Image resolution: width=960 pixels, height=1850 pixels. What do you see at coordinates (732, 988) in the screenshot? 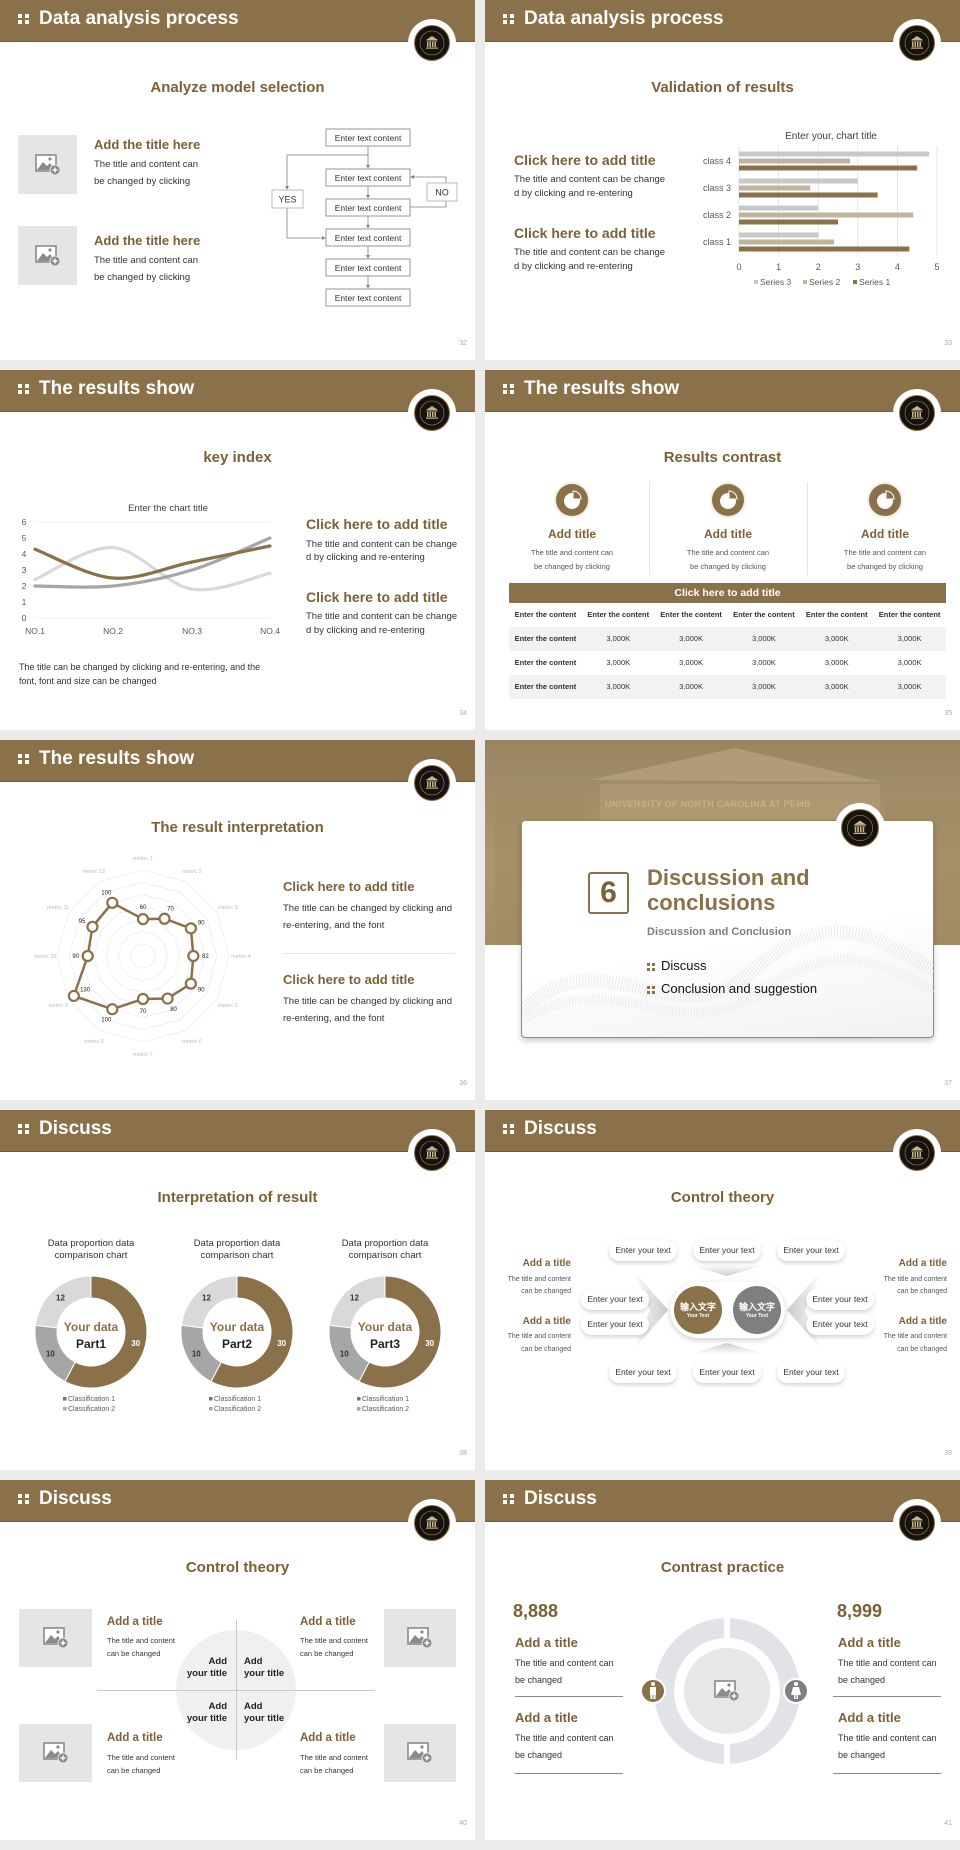
I see `bullet-conclusion: Conclusion and suggestion` at bounding box center [732, 988].